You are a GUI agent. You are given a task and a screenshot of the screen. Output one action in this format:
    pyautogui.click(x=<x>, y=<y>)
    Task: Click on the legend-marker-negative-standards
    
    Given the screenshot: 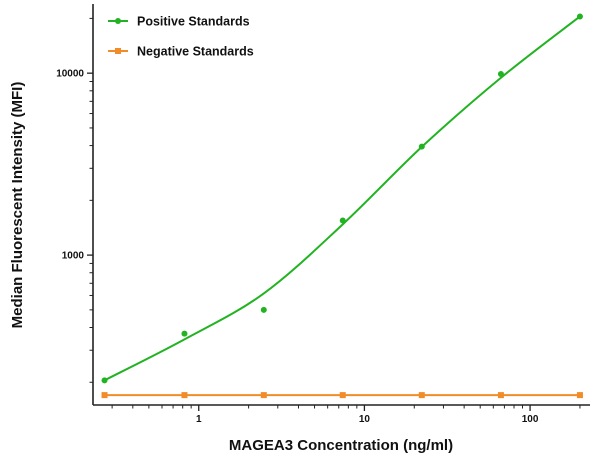 What is the action you would take?
    pyautogui.click(x=118, y=51)
    